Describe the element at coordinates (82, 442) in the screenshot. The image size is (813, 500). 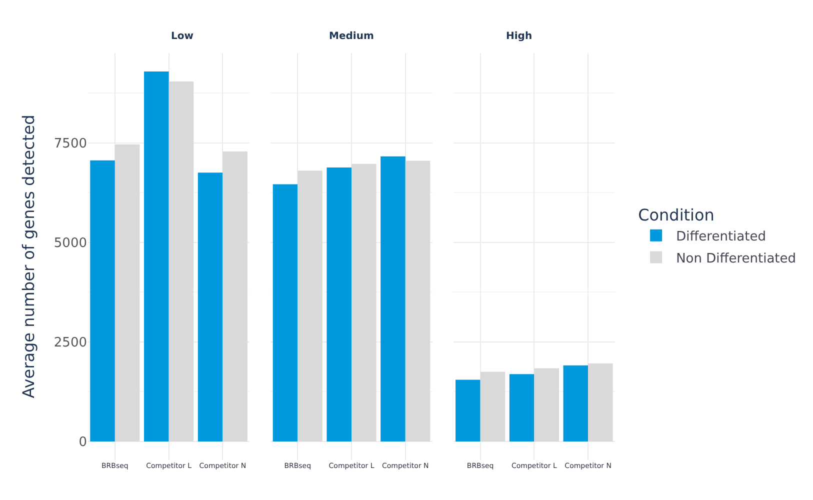
I see `y-tick-label: 0` at that location.